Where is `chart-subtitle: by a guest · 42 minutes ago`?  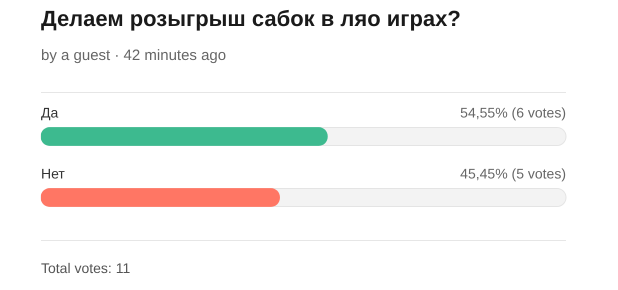
chart-subtitle: by a guest · 42 minutes ago is located at coordinates (133, 55).